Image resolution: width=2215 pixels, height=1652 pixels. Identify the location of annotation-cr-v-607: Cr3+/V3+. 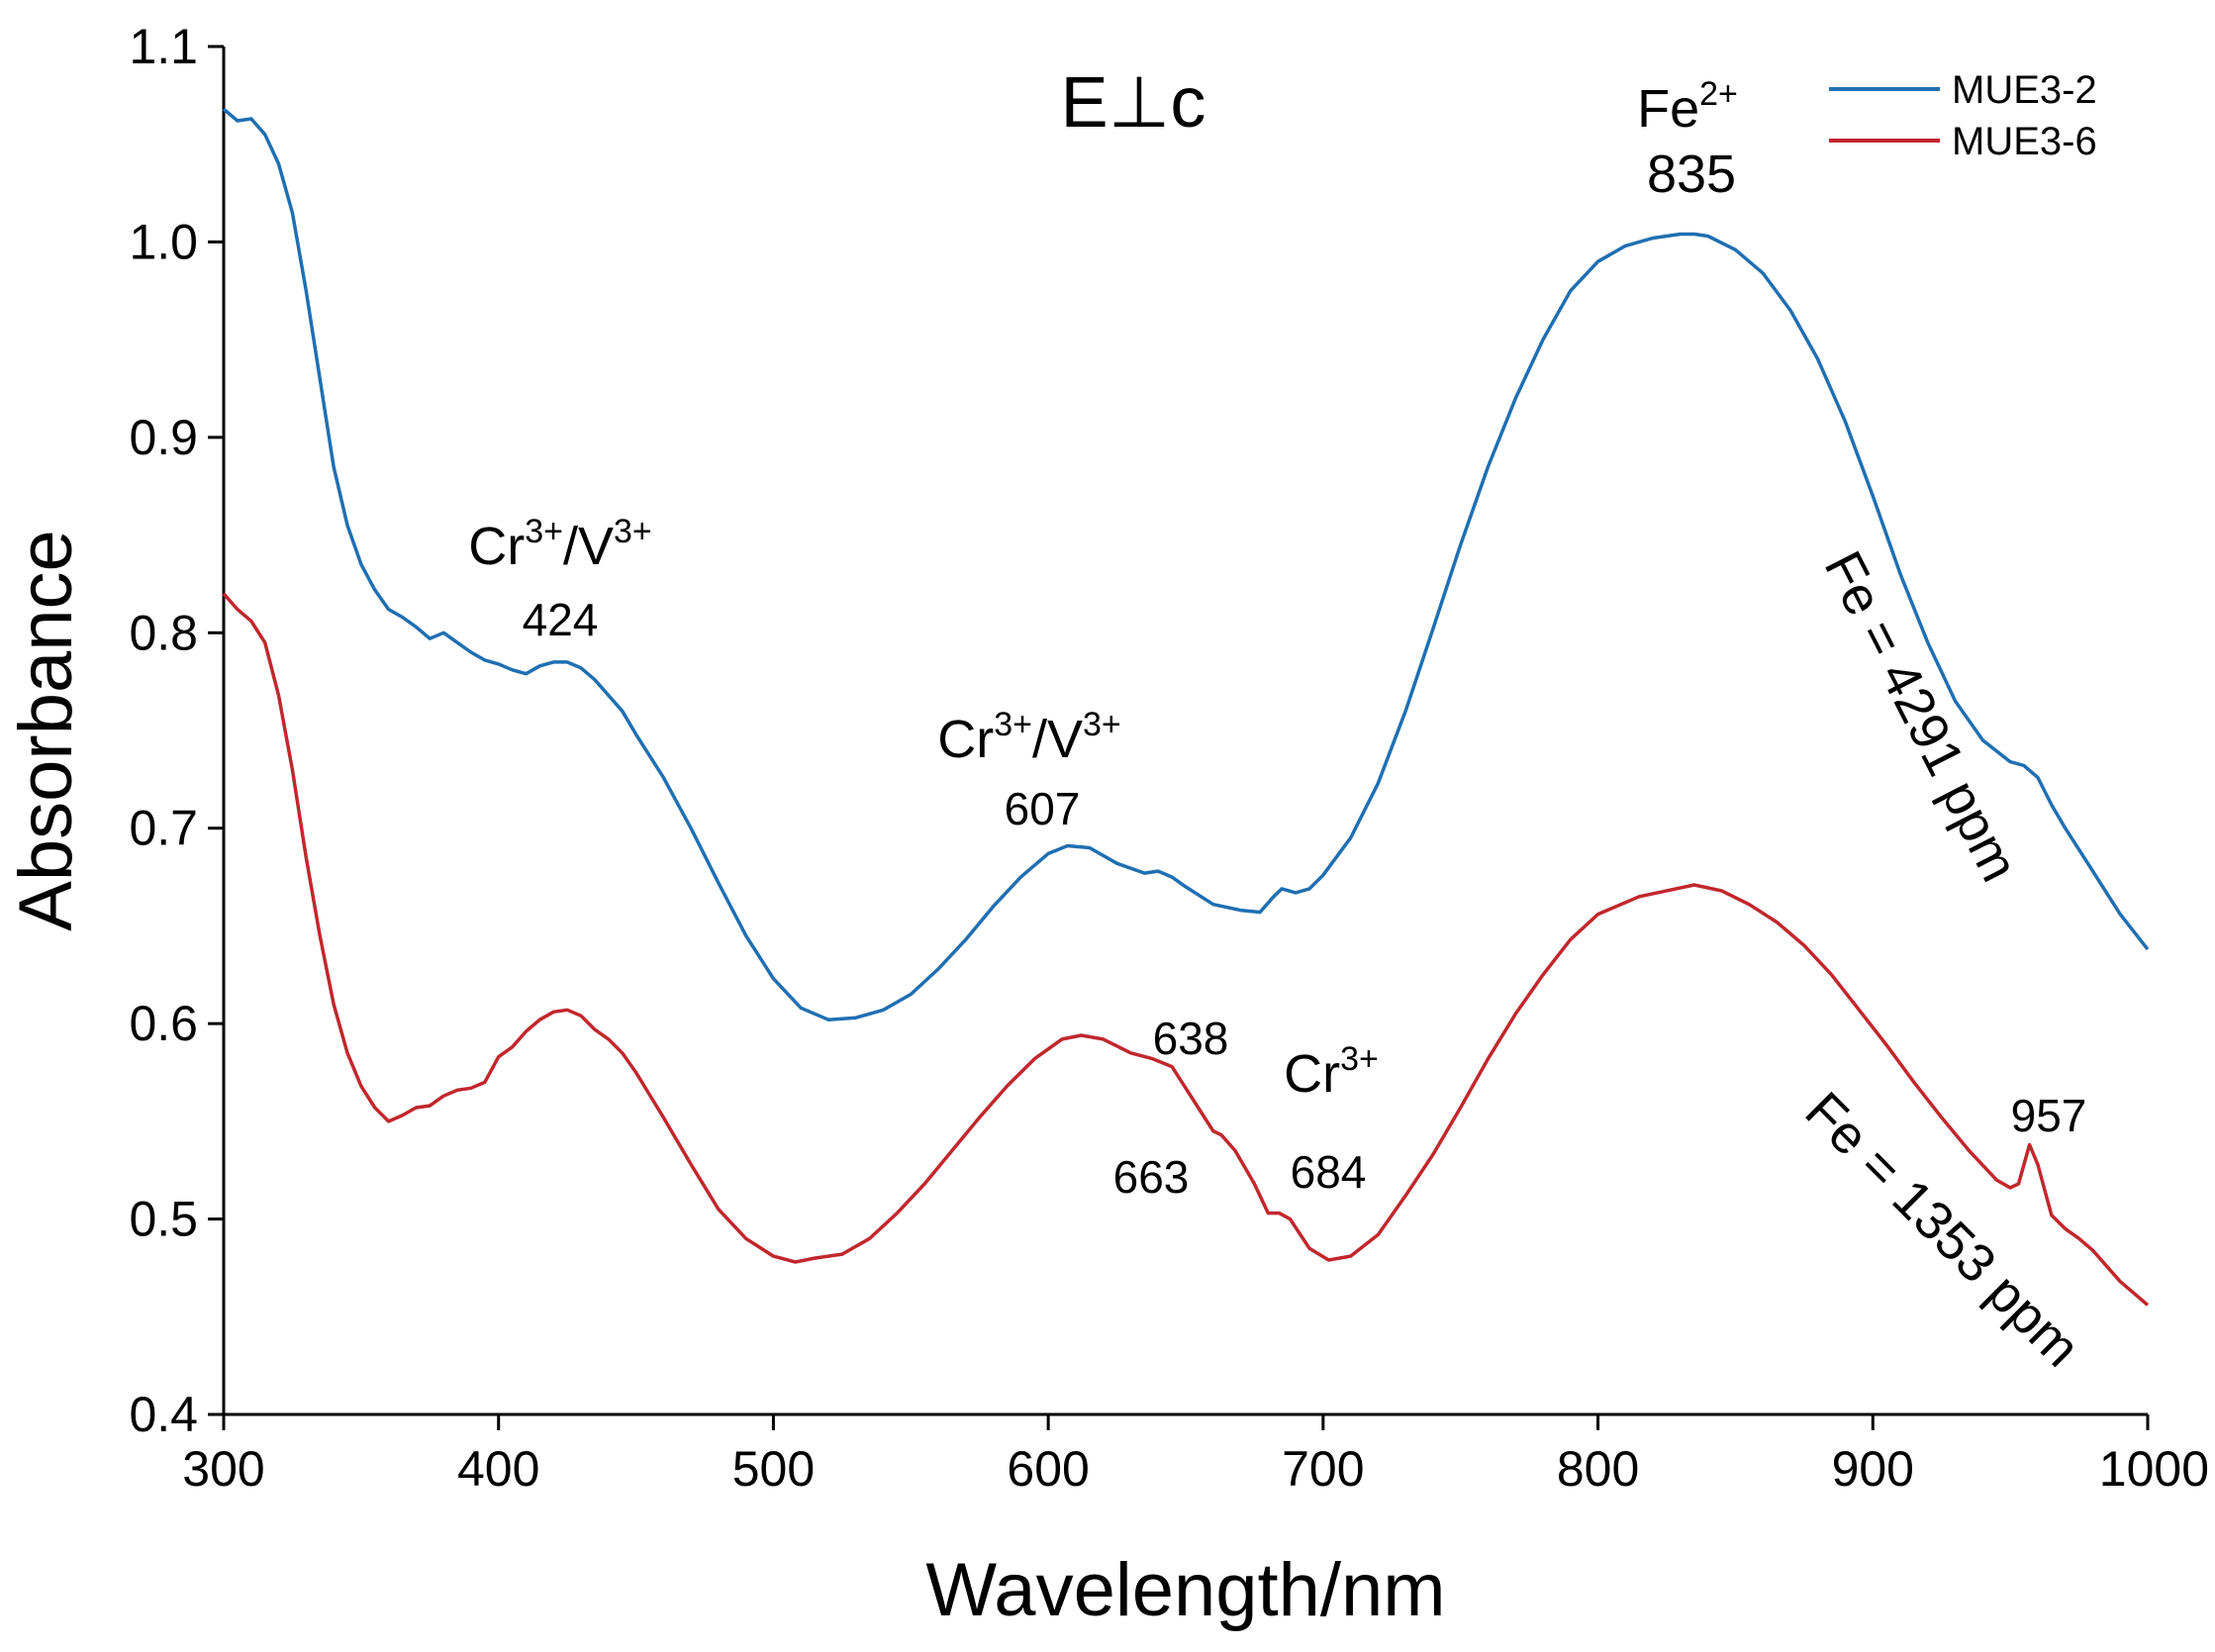
(1029, 737).